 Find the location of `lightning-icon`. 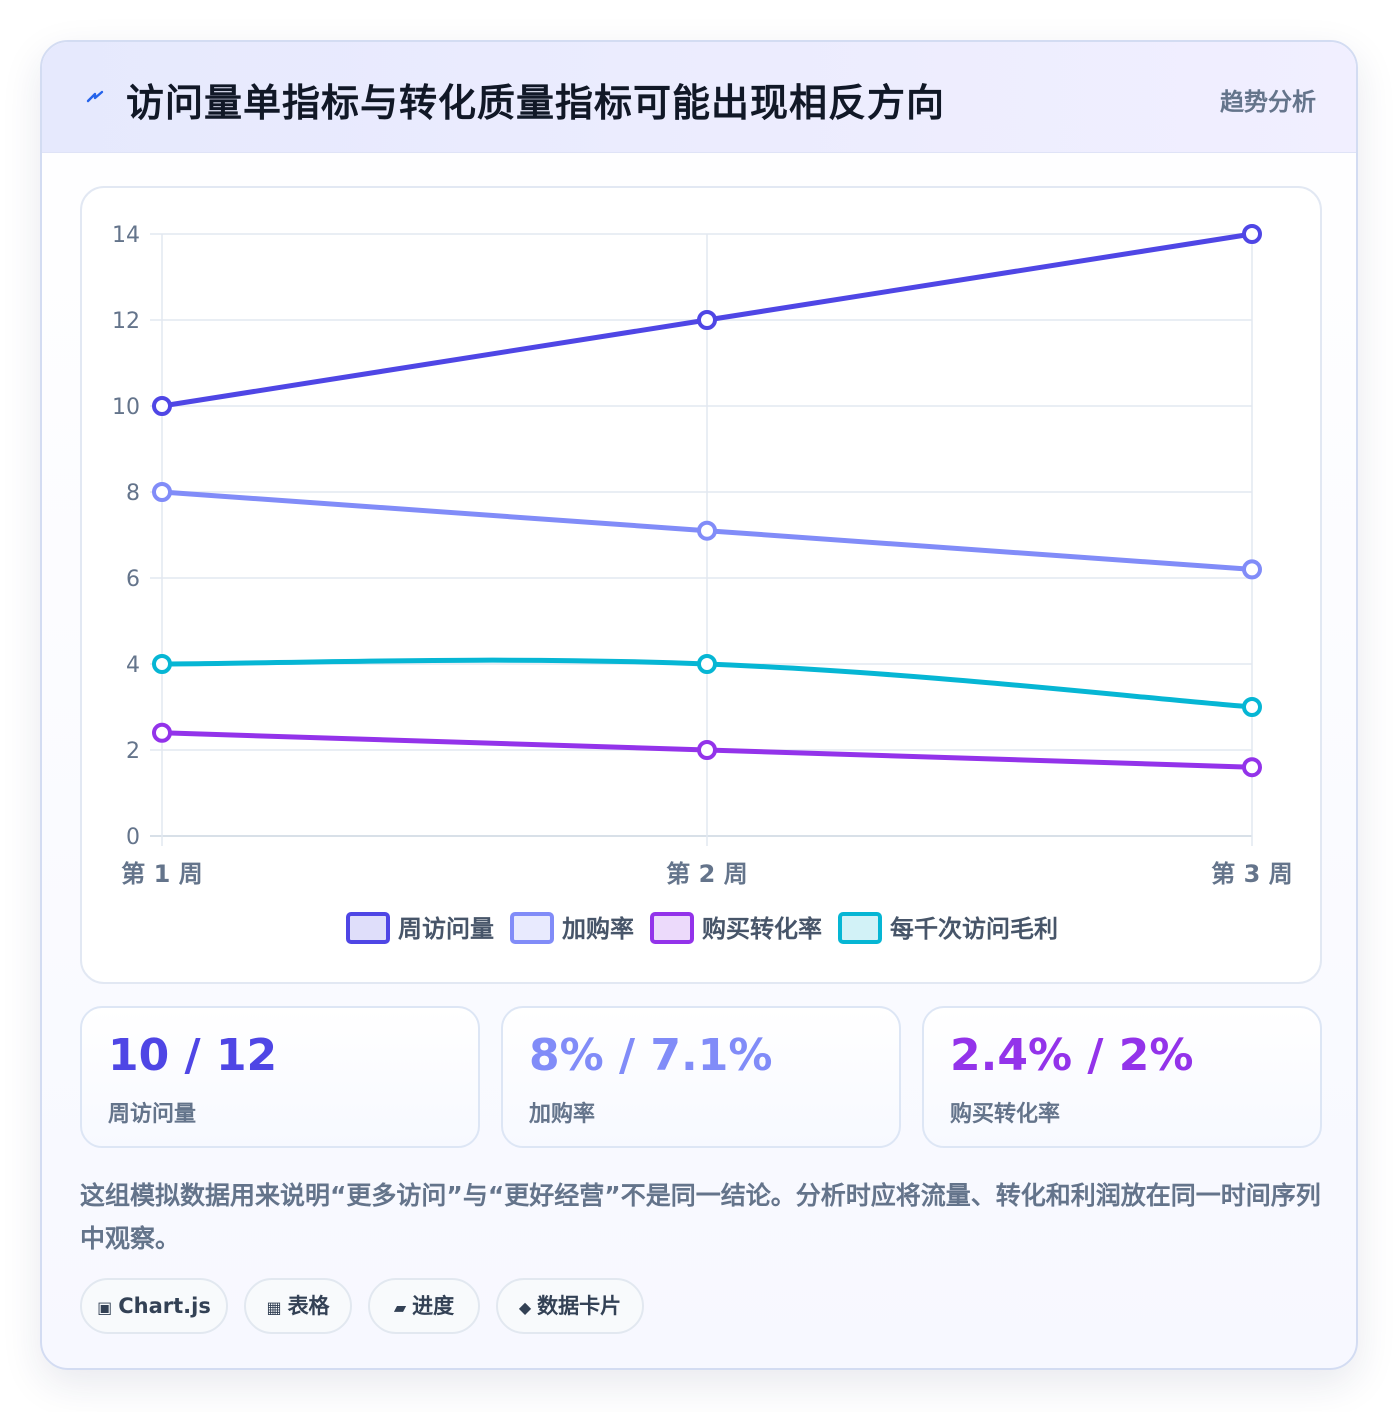

lightning-icon is located at coordinates (95, 96).